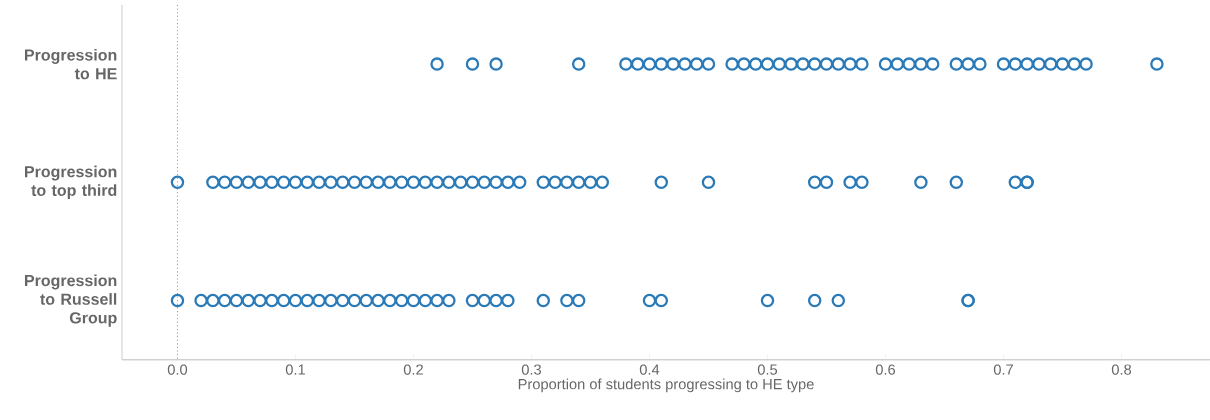 The height and width of the screenshot is (420, 1210). What do you see at coordinates (71, 64) in the screenshot?
I see `y-tick-label: Progression to HE` at bounding box center [71, 64].